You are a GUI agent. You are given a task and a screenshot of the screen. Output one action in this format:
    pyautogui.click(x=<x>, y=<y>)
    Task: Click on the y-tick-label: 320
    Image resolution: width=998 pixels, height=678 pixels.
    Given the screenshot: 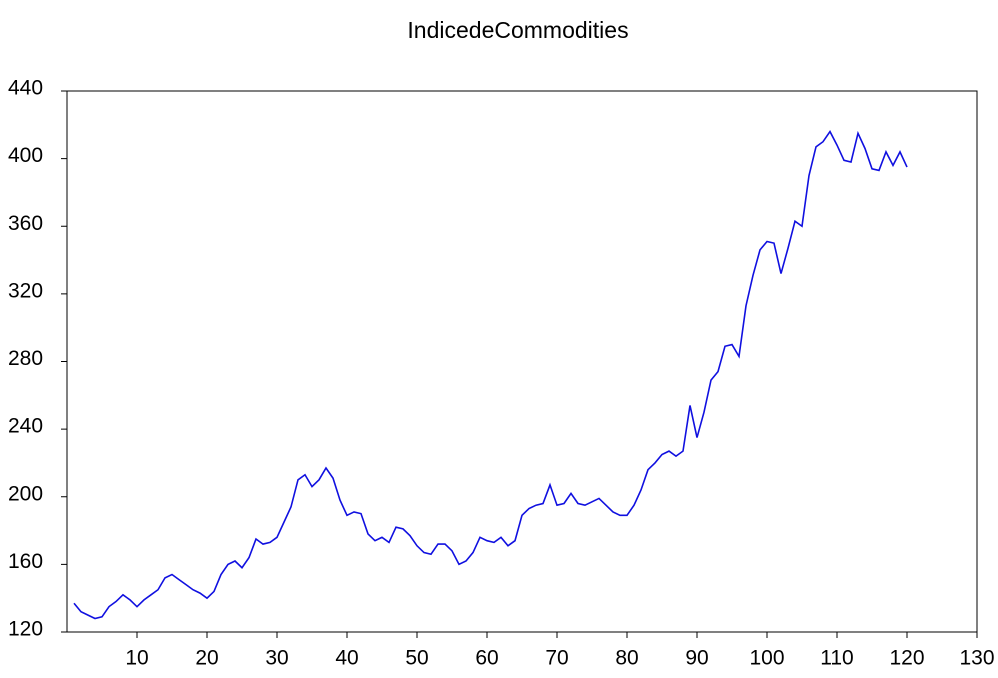 What is the action you would take?
    pyautogui.click(x=25, y=290)
    